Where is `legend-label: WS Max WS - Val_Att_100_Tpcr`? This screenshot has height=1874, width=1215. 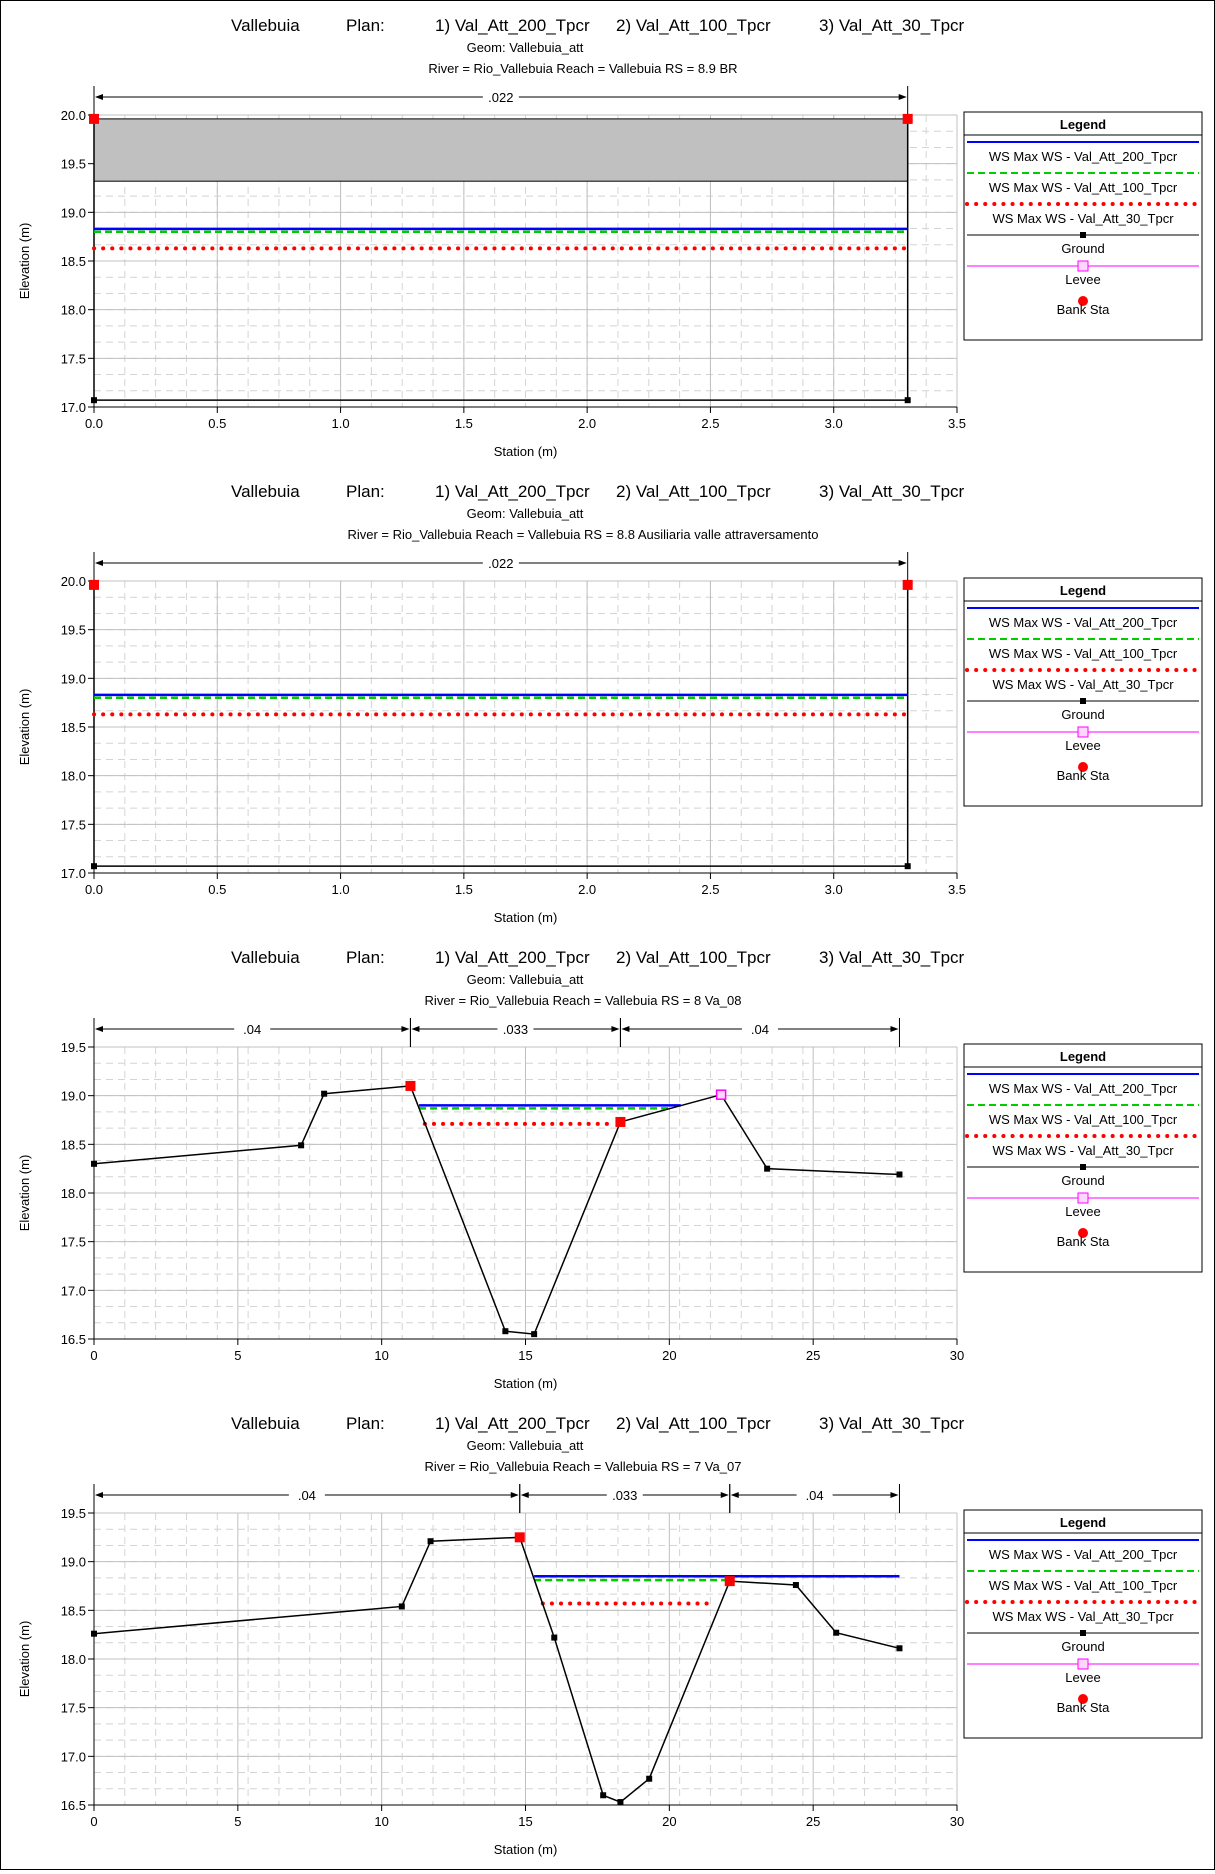 legend-label: WS Max WS - Val_Att_100_Tpcr is located at coordinates (1083, 653).